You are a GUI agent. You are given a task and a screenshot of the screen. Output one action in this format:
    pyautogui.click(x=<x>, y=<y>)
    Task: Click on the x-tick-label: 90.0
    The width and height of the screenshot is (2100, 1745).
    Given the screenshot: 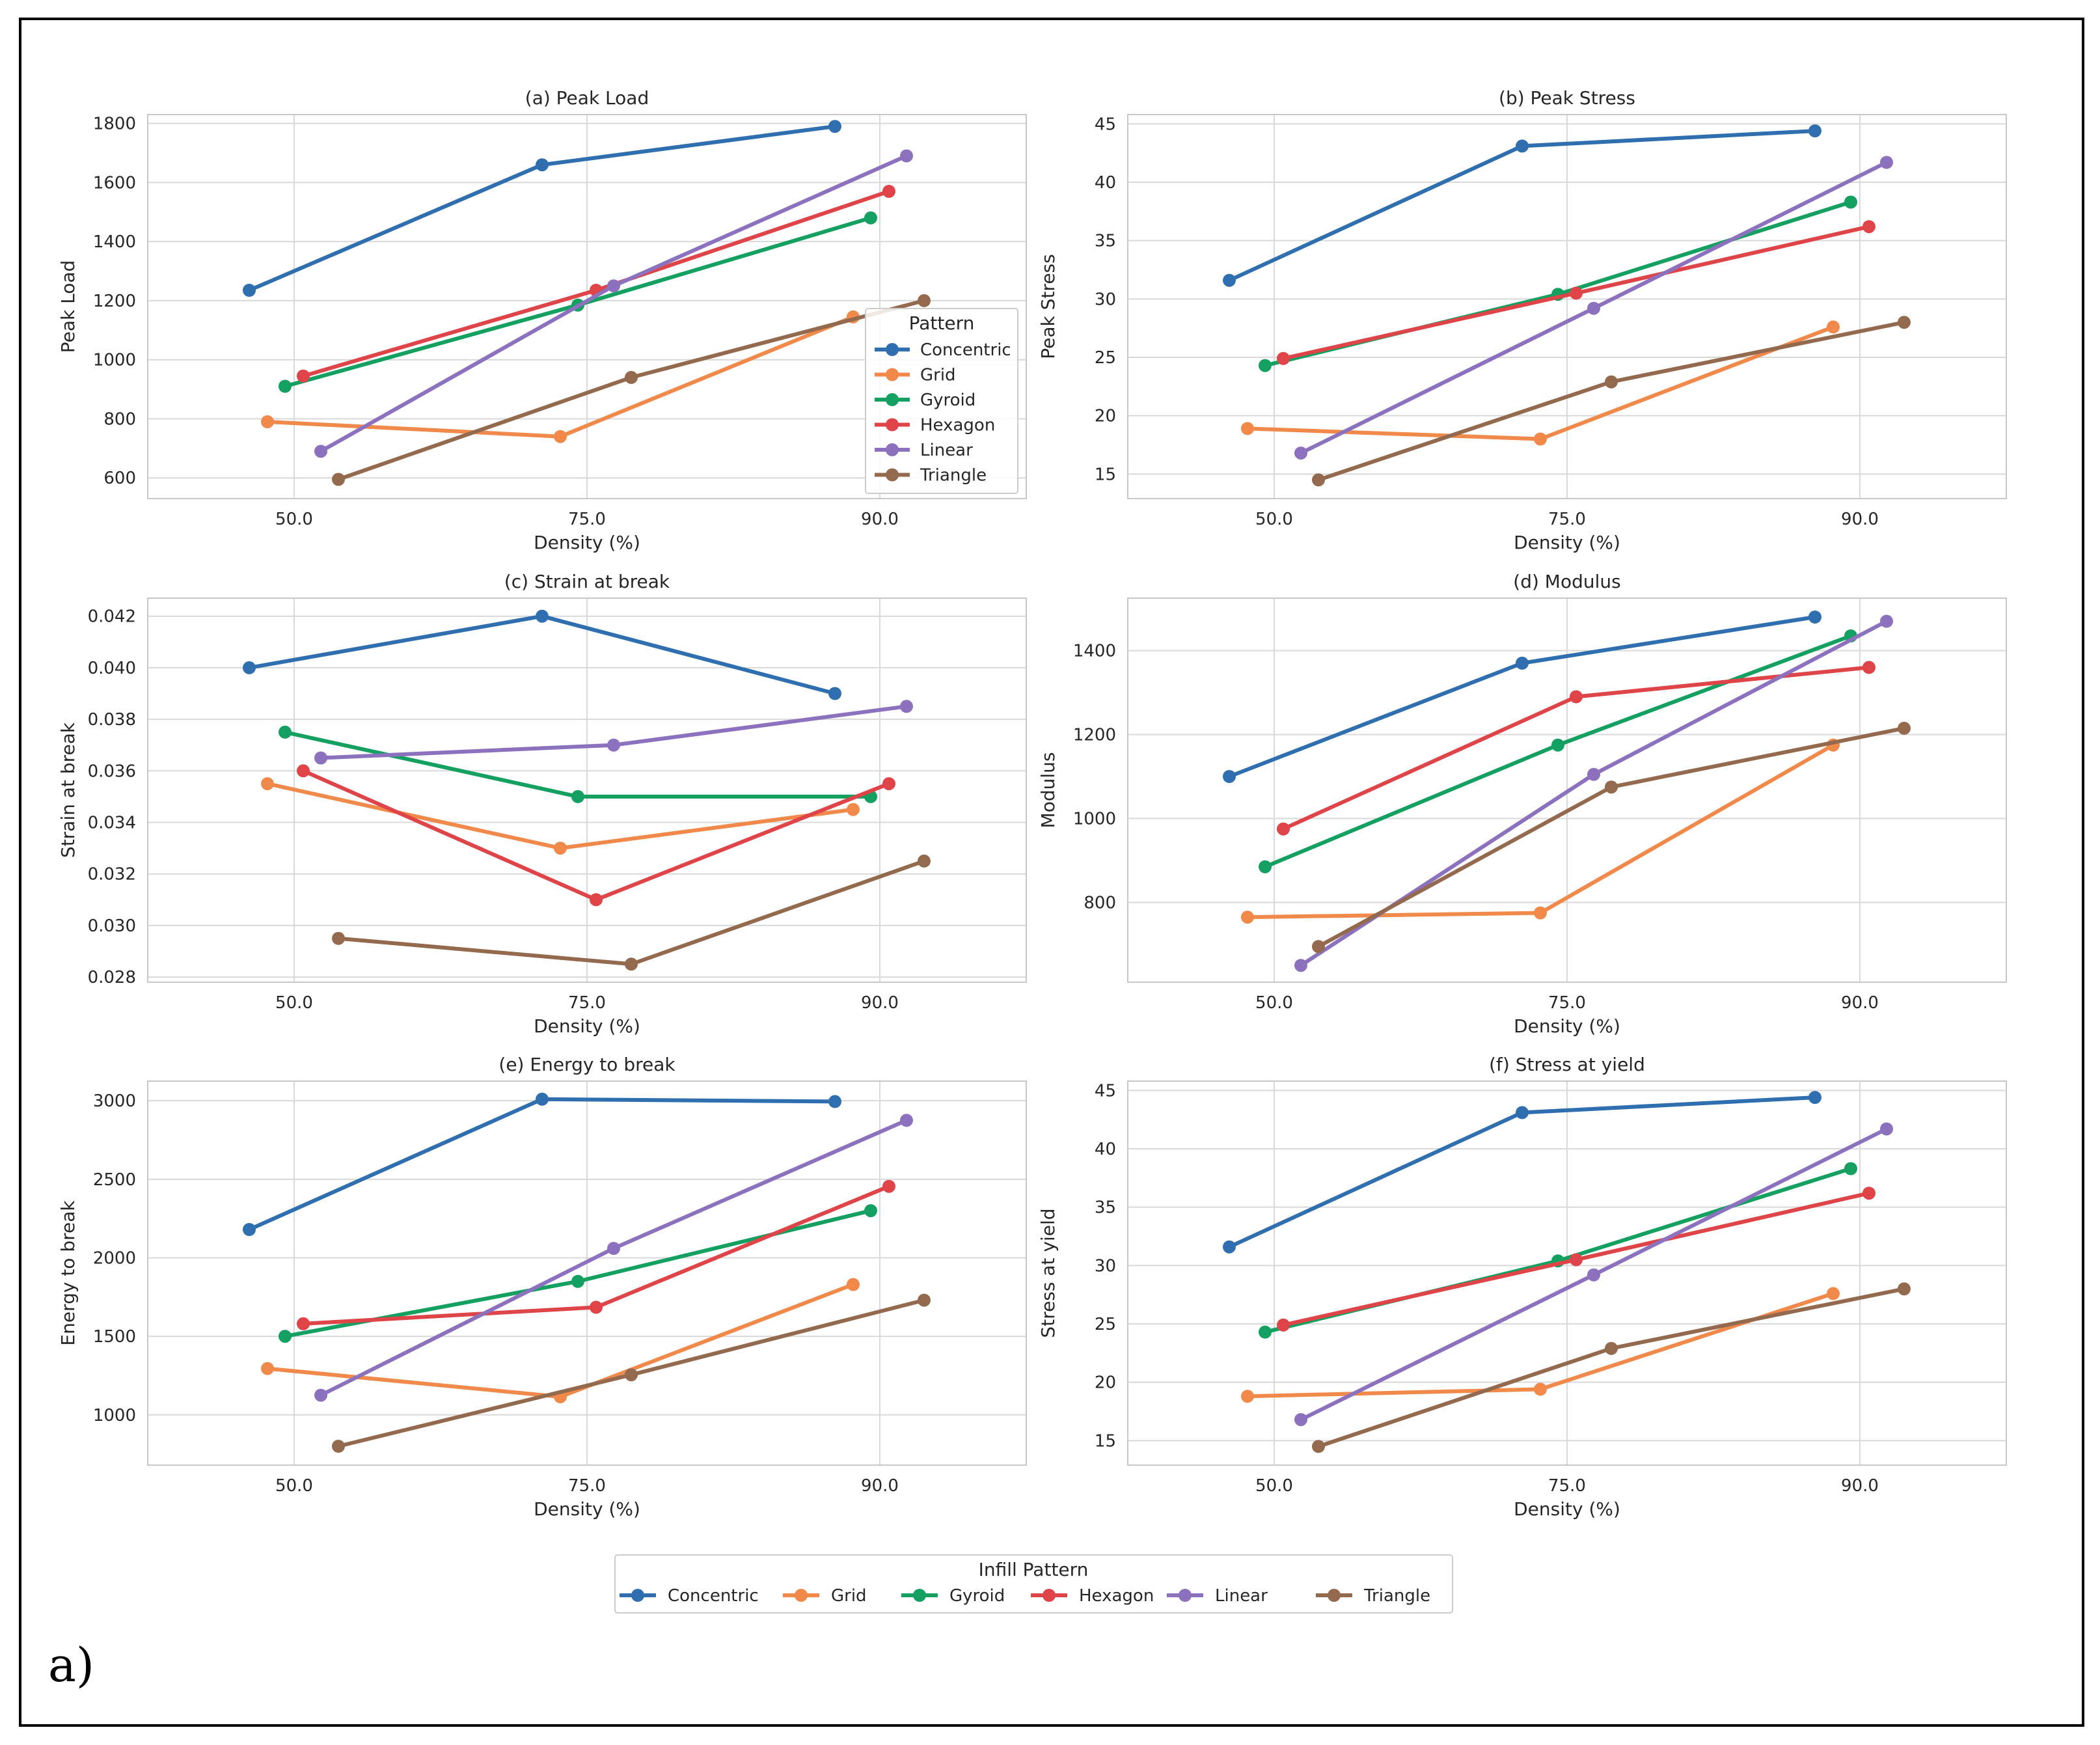 What is the action you would take?
    pyautogui.click(x=1860, y=1003)
    